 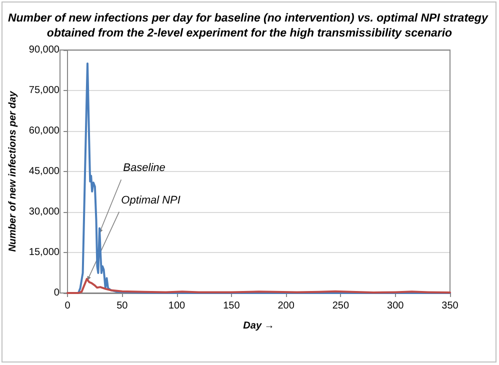 What do you see at coordinates (13, 171) in the screenshot?
I see `y-axis-title: Number of new infections per day` at bounding box center [13, 171].